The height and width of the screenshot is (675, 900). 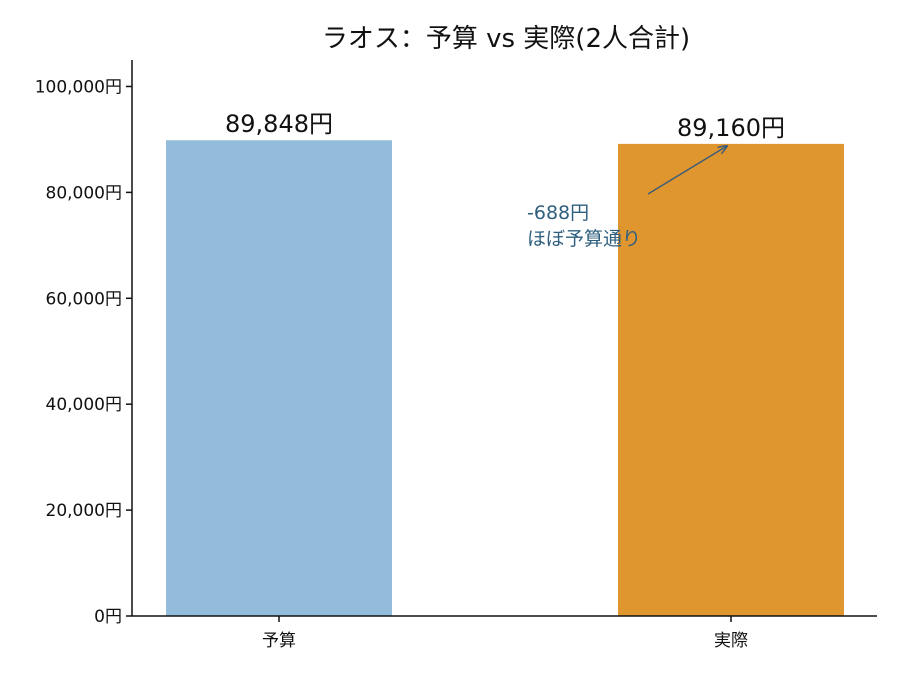 I want to click on y-ticks-group: 0円 20,000円 40,000円 60,000円 80,000円 100,000円, so click(x=83, y=352).